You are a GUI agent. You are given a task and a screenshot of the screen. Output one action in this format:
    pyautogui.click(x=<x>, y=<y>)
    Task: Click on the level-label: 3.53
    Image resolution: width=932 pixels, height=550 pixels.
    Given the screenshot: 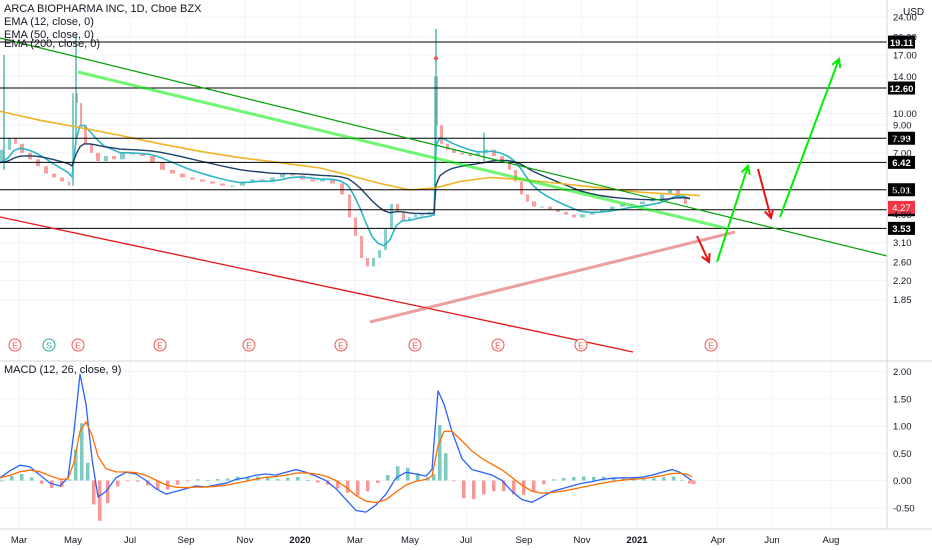 What is the action you would take?
    pyautogui.click(x=901, y=229)
    